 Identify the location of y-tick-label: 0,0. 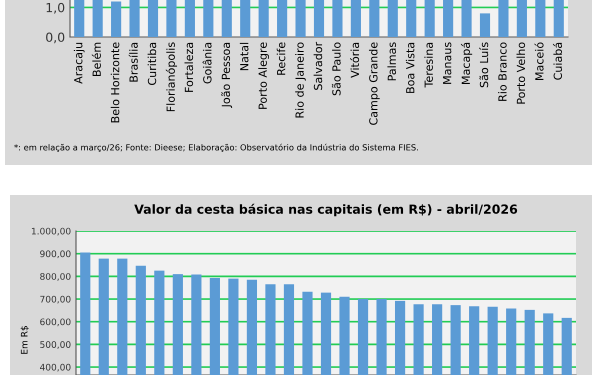
(55, 38).